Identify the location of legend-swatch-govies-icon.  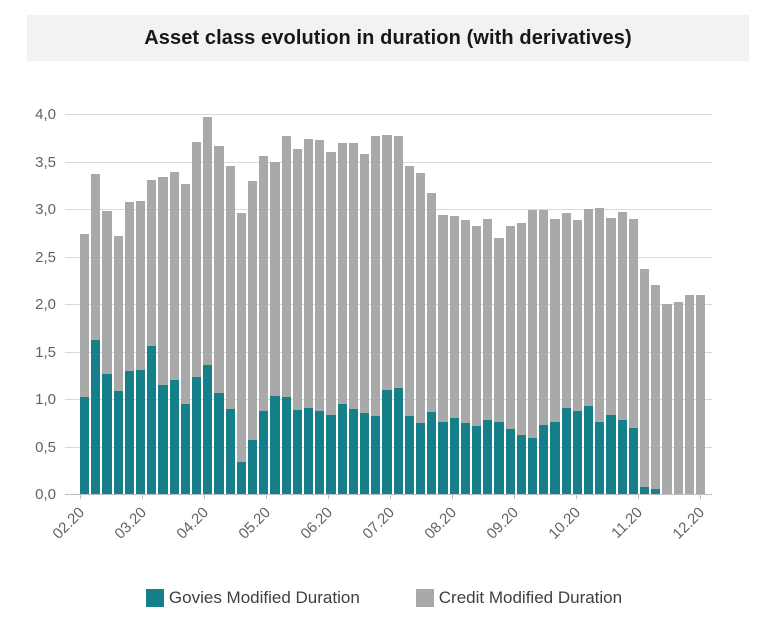
(154, 598).